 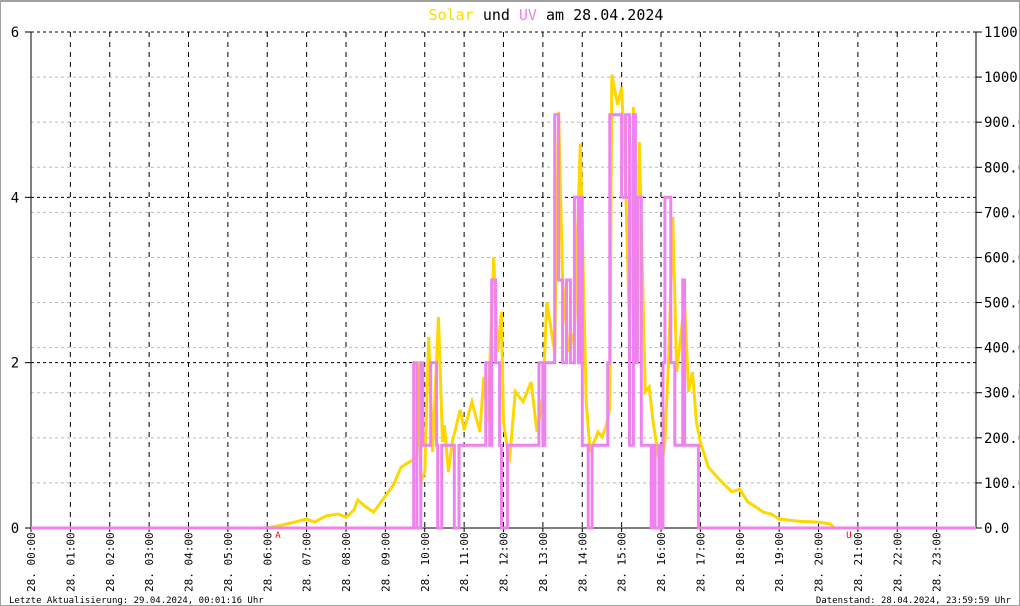 What do you see at coordinates (496, 15) in the screenshot?
I see `chart-title-part: und` at bounding box center [496, 15].